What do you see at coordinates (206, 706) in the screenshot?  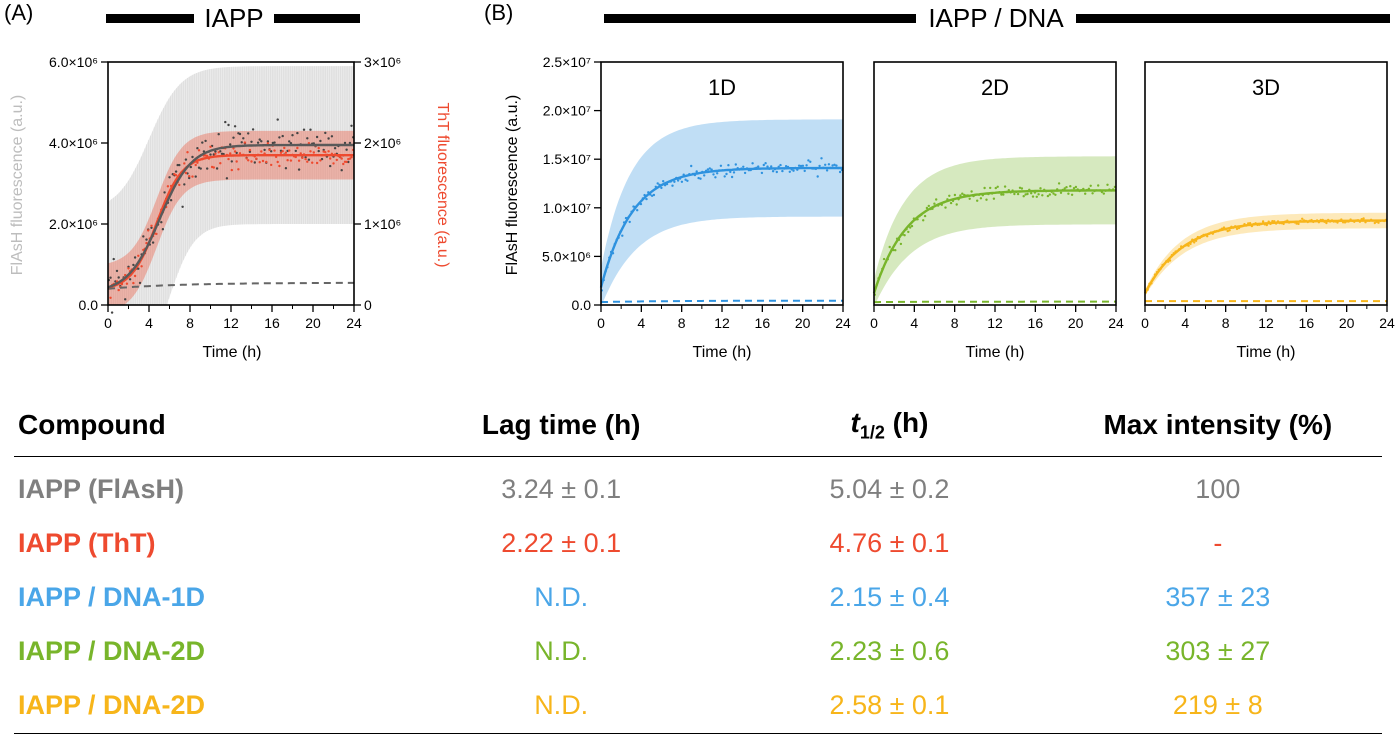 I see `cell-compound: IAPP / DNA-2D` at bounding box center [206, 706].